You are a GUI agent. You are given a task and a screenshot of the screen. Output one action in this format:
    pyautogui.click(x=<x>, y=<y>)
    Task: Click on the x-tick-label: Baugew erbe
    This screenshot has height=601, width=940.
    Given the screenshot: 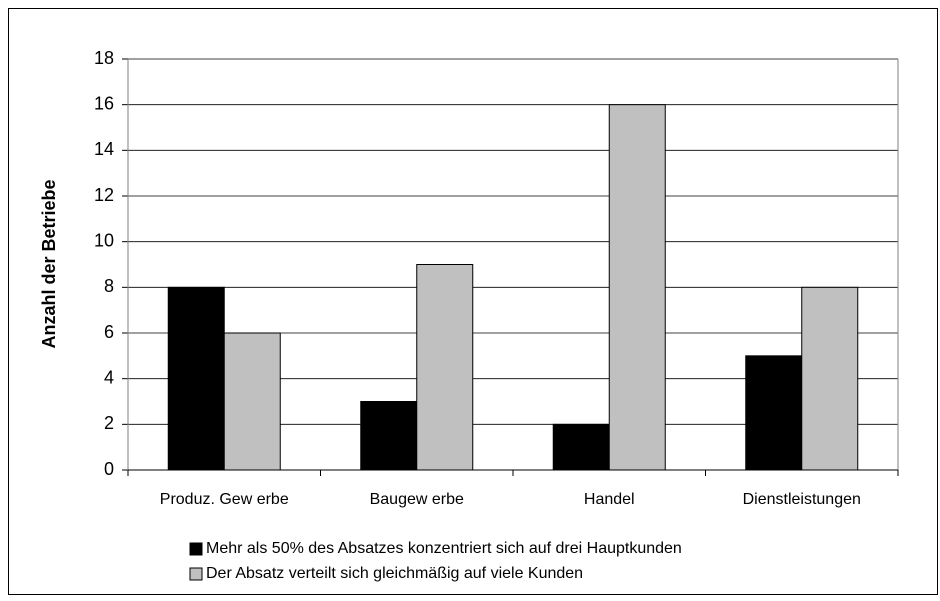 What is the action you would take?
    pyautogui.click(x=417, y=499)
    